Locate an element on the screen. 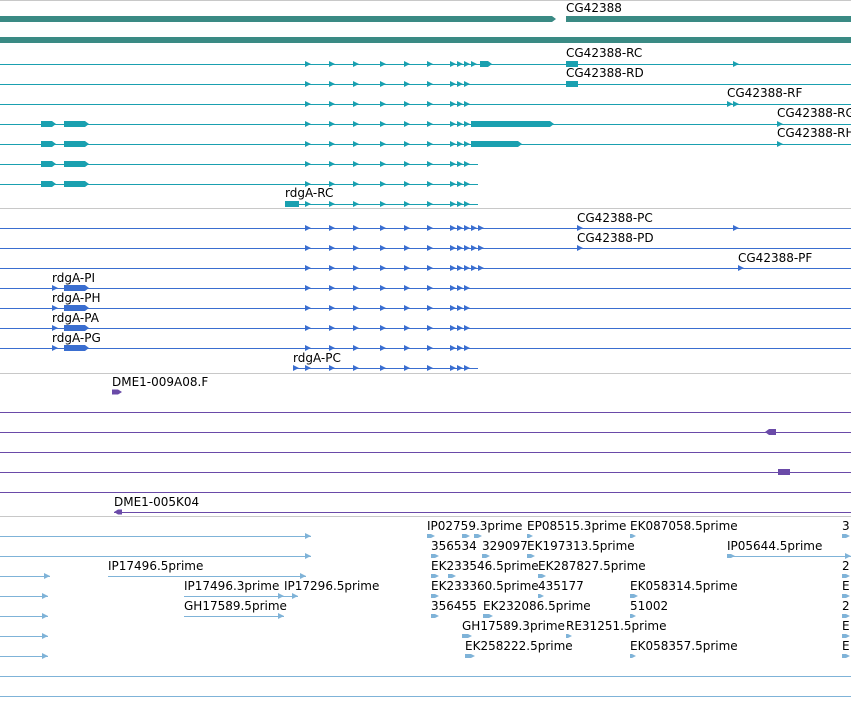 The height and width of the screenshot is (701, 851). est-label: 435177 is located at coordinates (561, 586).